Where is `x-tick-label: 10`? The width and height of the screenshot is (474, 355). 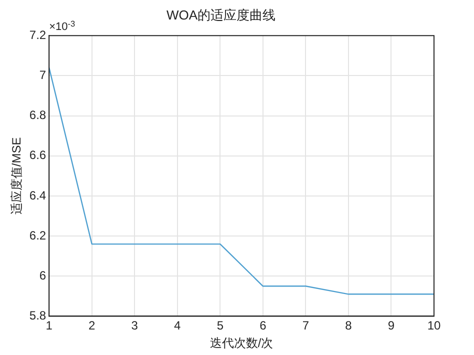
x-tick-label: 10 is located at coordinates (434, 325).